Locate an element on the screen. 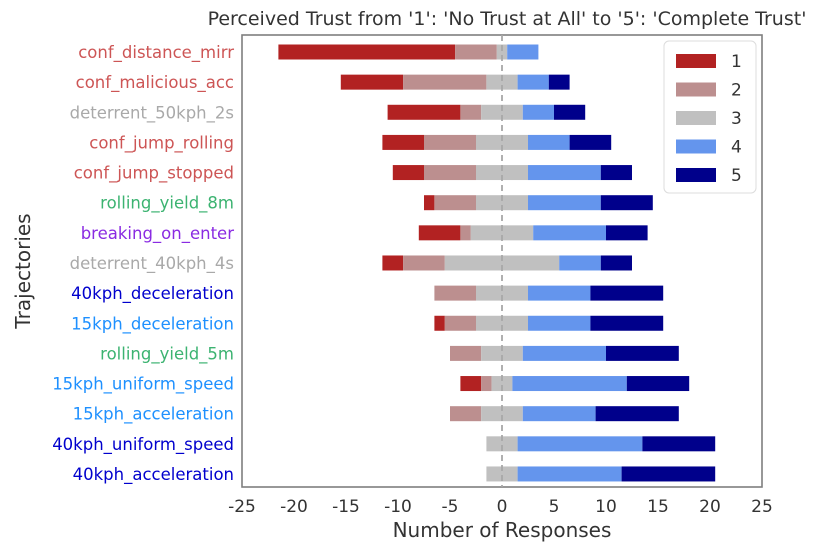 The image size is (830, 553). legend-label-2: 2 is located at coordinates (736, 91).